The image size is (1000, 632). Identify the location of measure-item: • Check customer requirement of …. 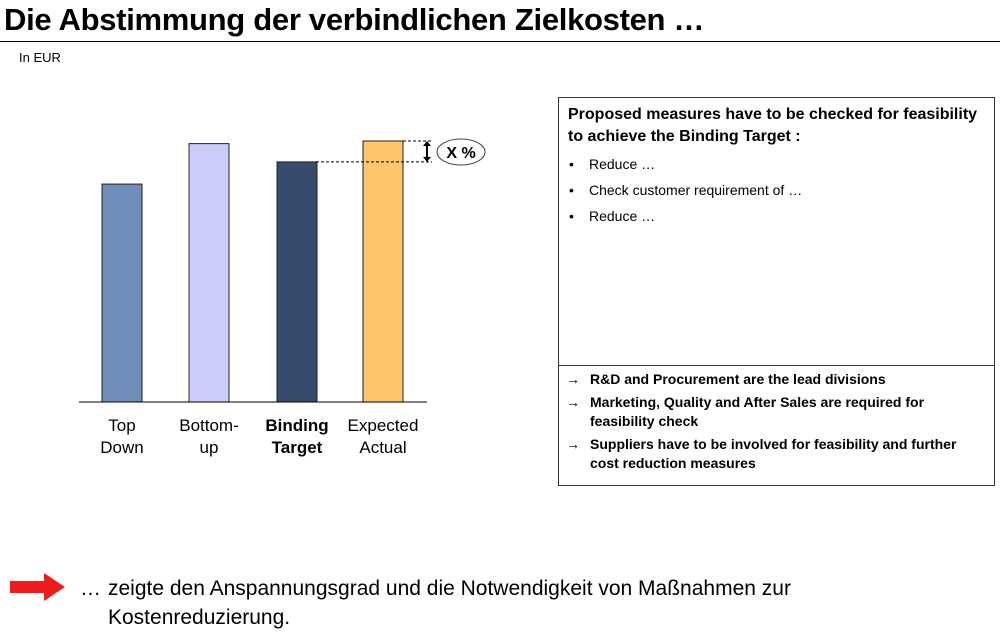
(776, 190).